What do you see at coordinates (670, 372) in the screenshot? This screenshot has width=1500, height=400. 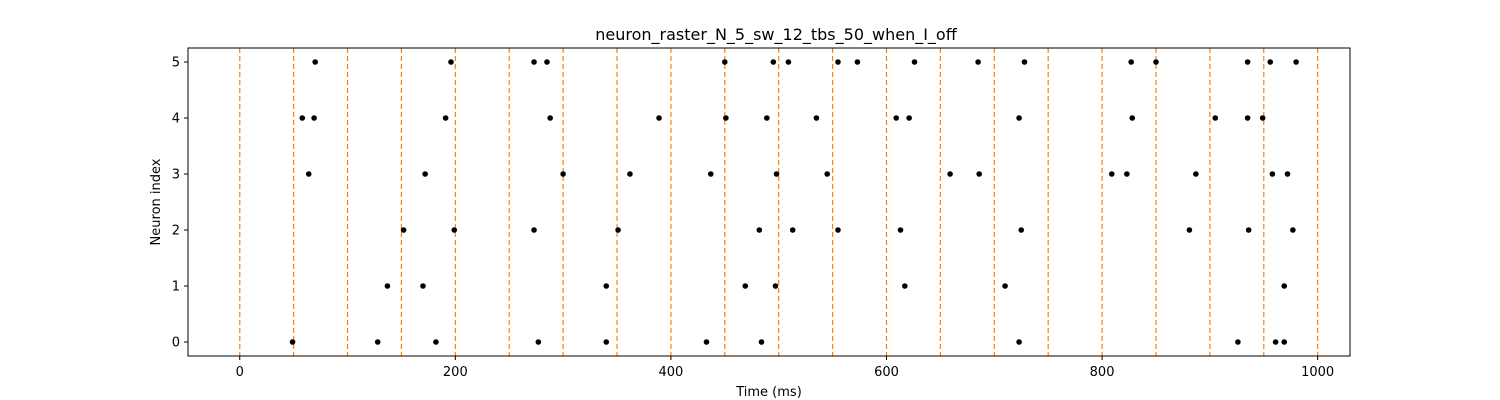 I see `x-tick-label: 400` at bounding box center [670, 372].